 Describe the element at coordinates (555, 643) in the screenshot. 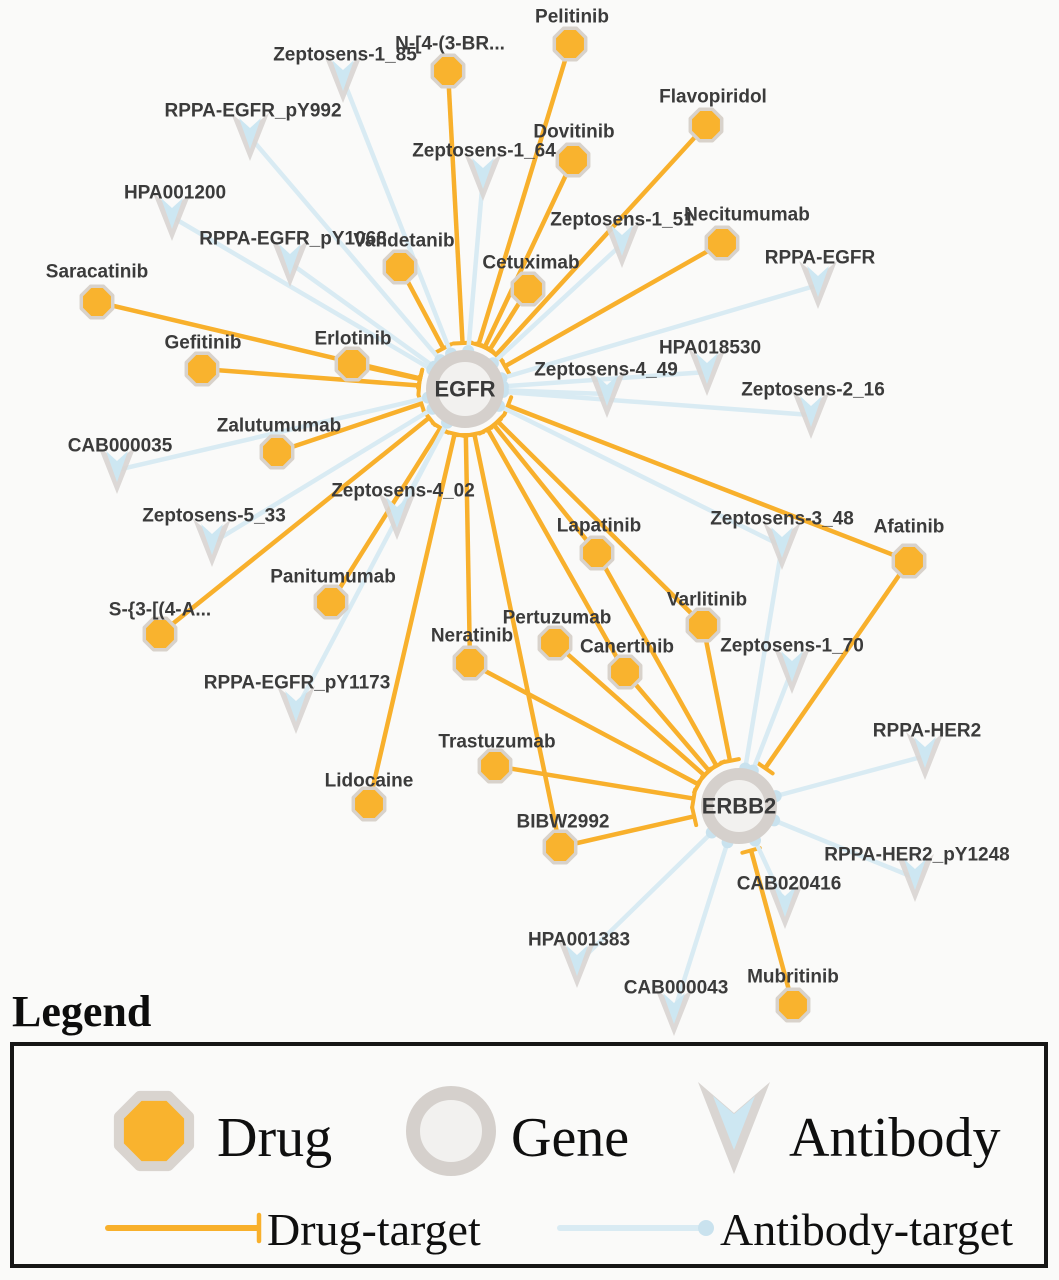

I see `drug-node-pertuzumab` at that location.